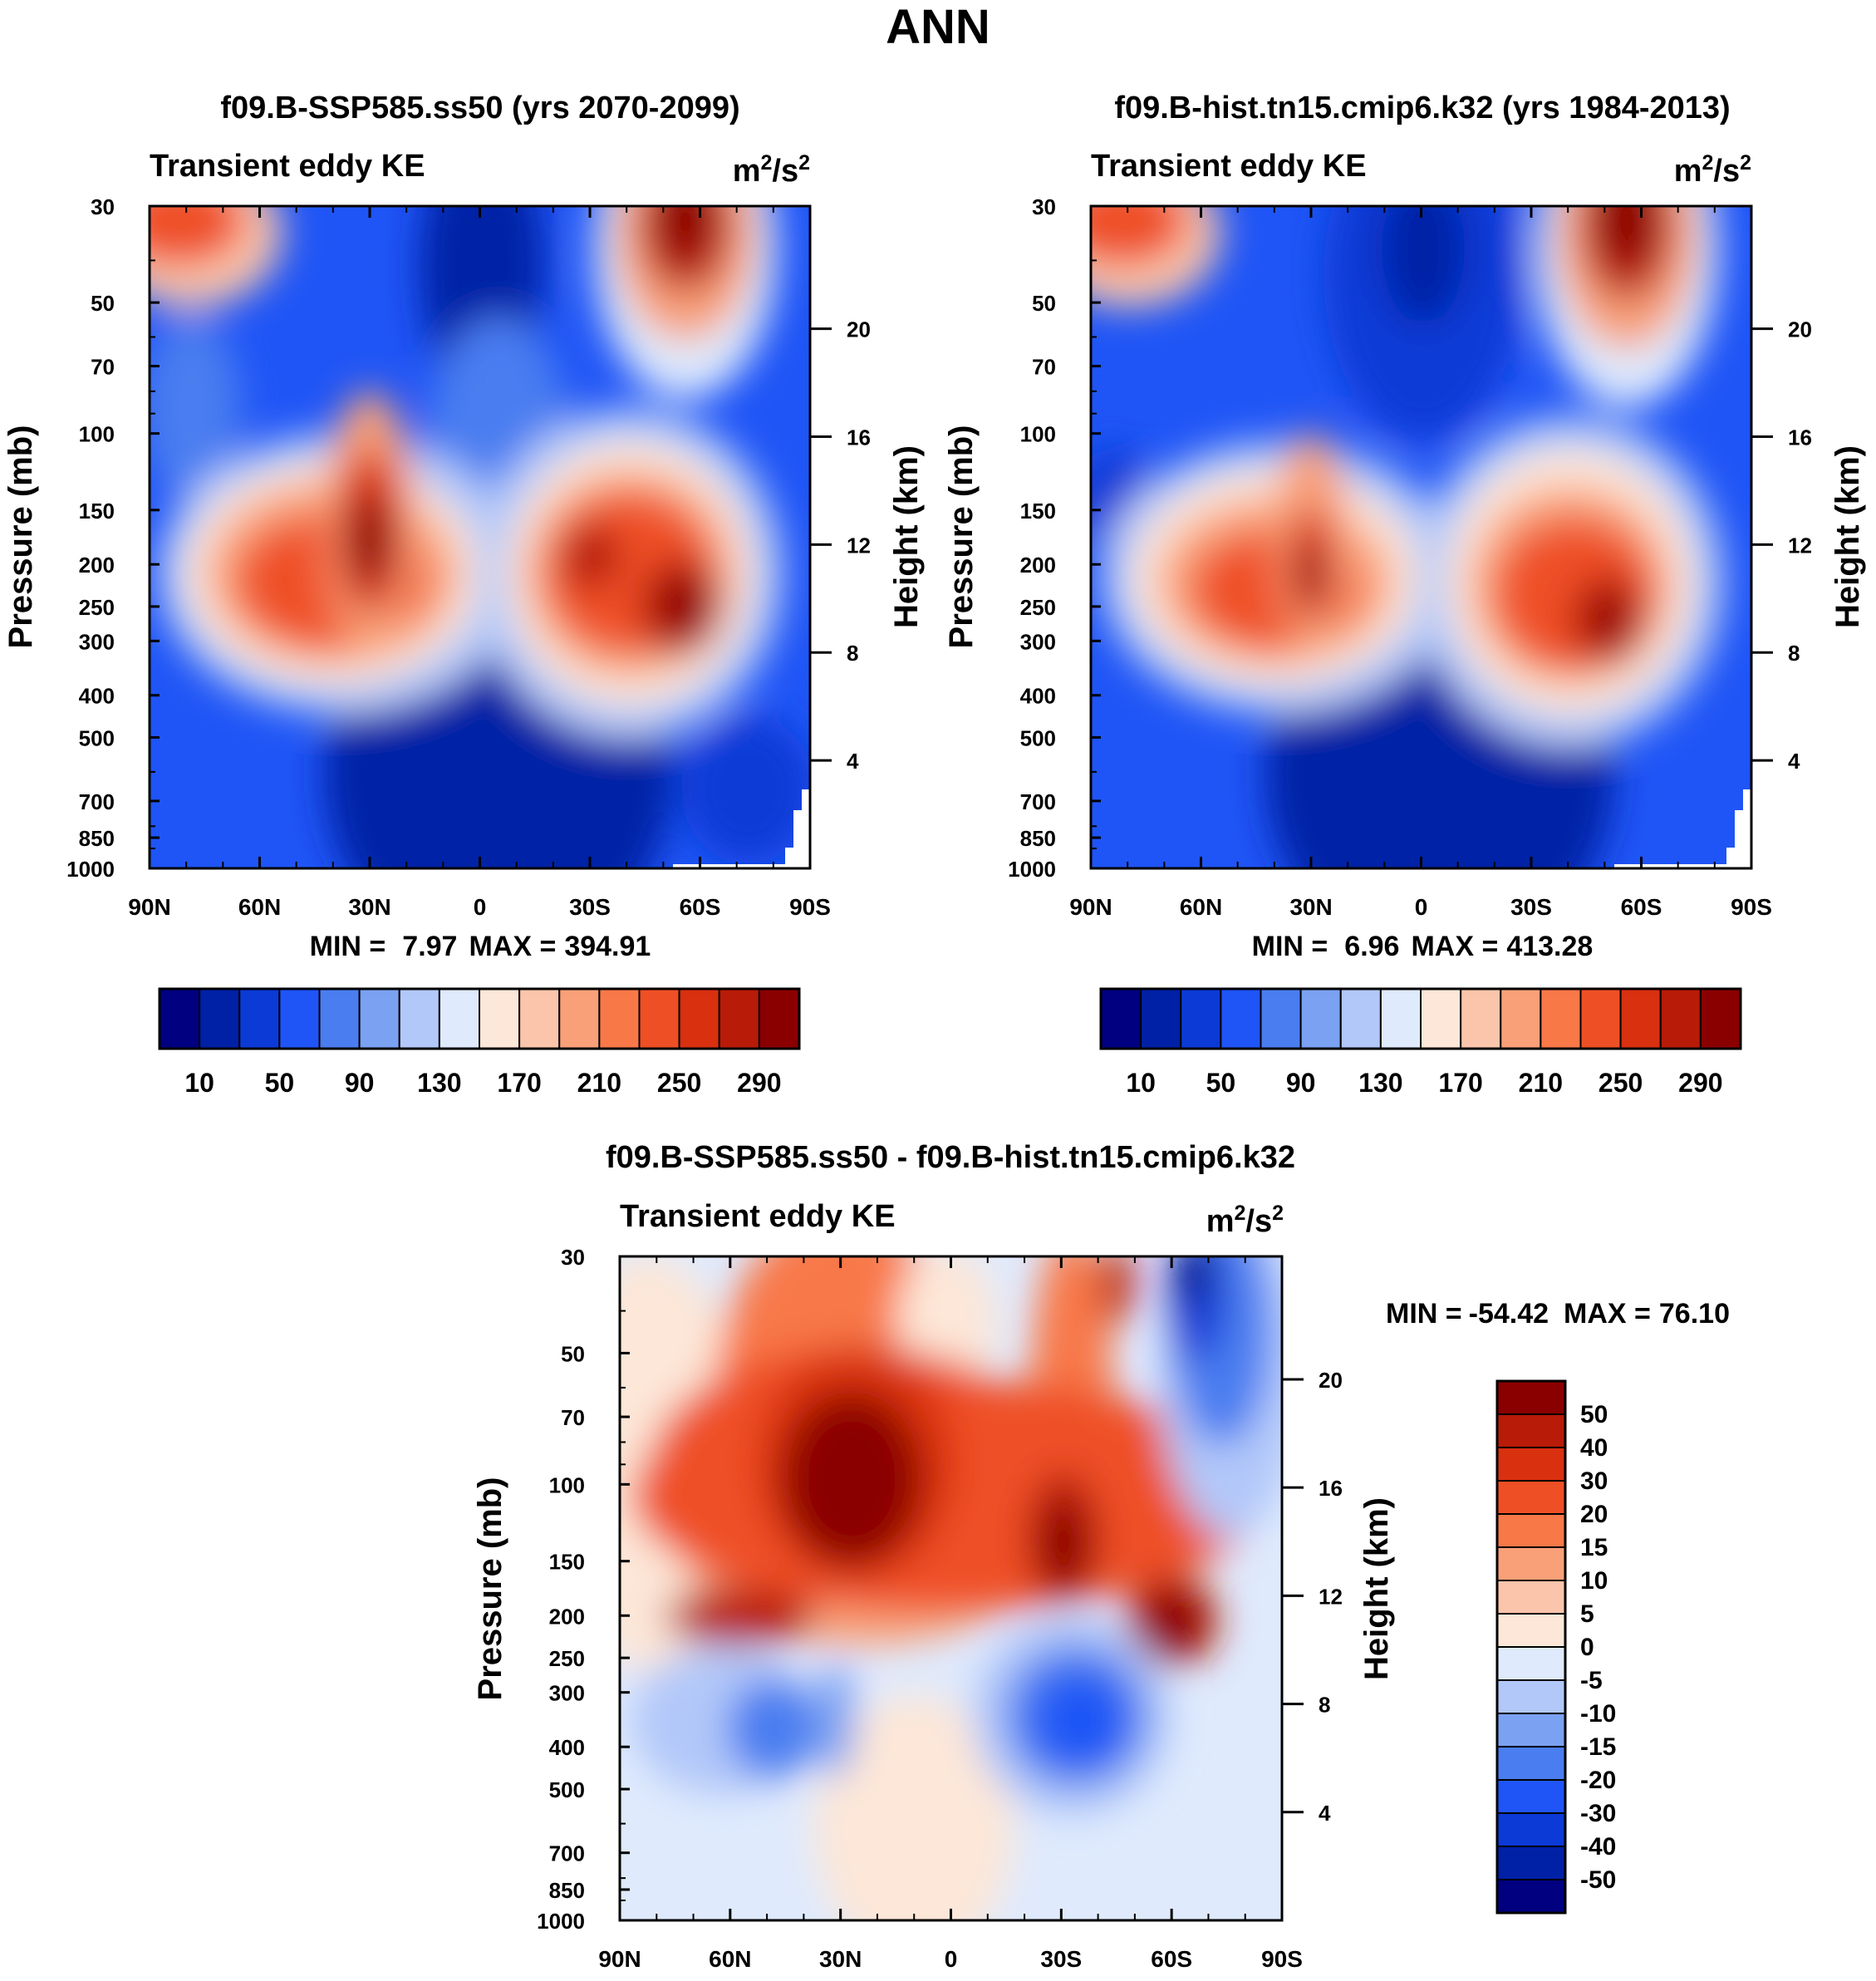  Describe the element at coordinates (1044, 303) in the screenshot. I see `y-tick-label: 50` at that location.